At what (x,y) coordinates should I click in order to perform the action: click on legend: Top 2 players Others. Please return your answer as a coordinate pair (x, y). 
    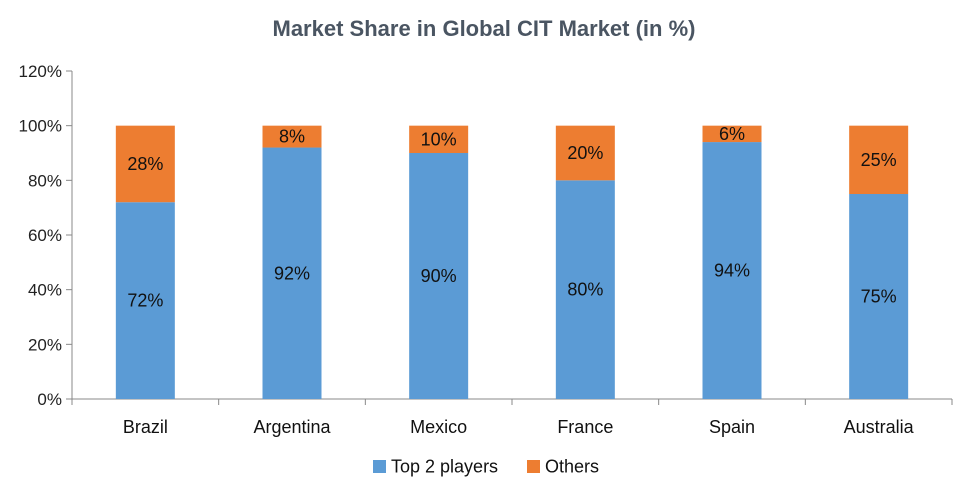
    Looking at the image, I should click on (486, 467).